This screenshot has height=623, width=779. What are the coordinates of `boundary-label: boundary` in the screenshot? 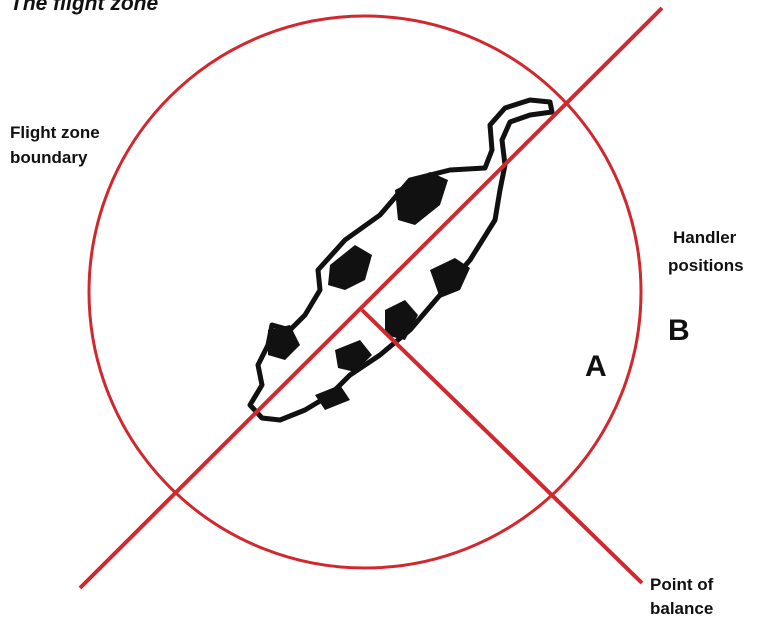 It's located at (49, 157).